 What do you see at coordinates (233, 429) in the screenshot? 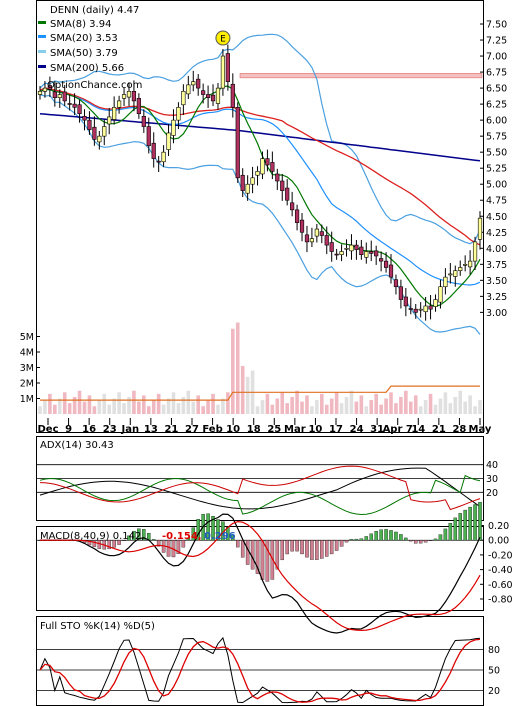
I see `x-tick-label: 10` at bounding box center [233, 429].